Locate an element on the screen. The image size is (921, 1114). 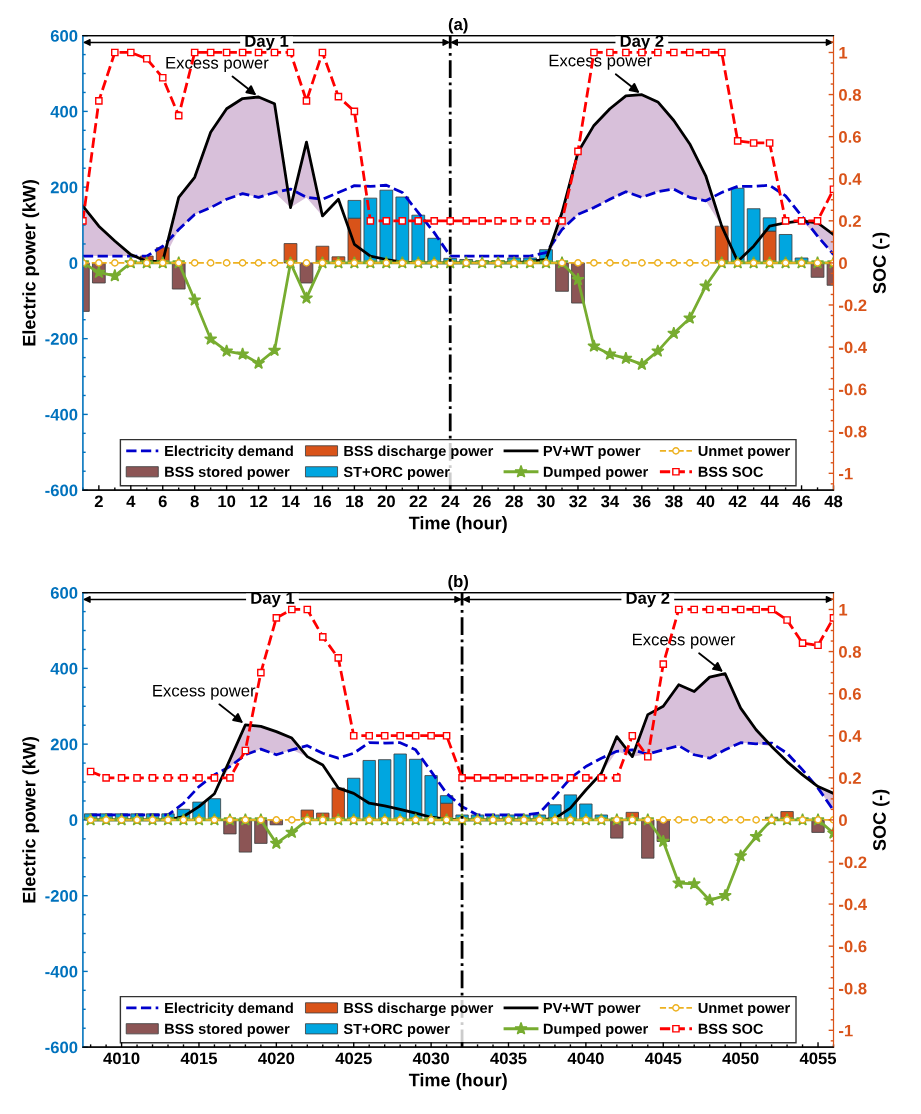
x-tick-label: 36 is located at coordinates (641, 501).